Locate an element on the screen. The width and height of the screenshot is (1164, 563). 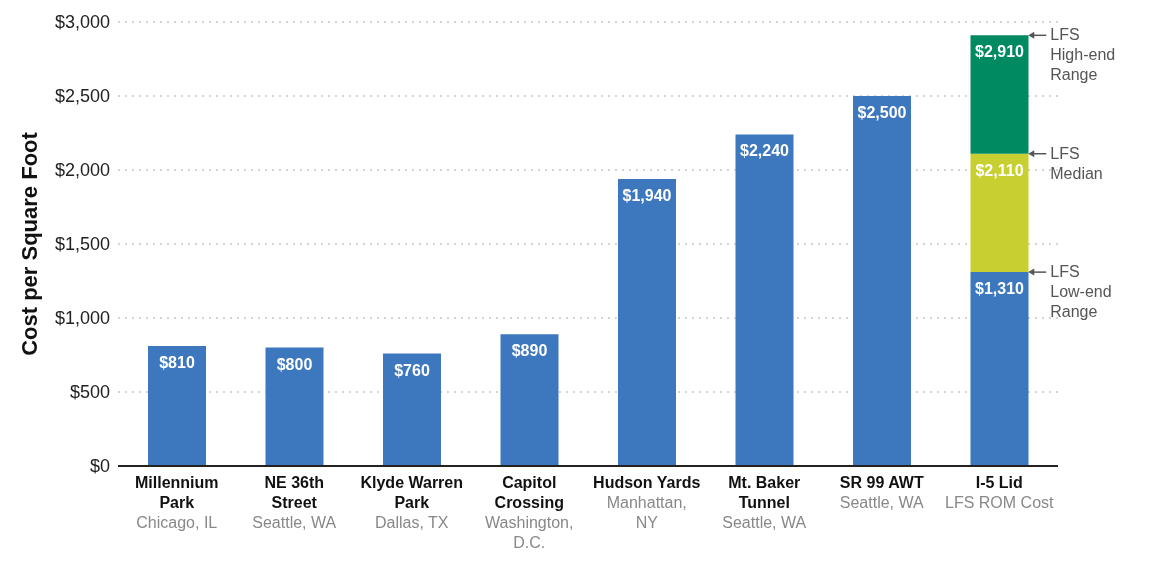
data-label: $1,310 is located at coordinates (1000, 289).